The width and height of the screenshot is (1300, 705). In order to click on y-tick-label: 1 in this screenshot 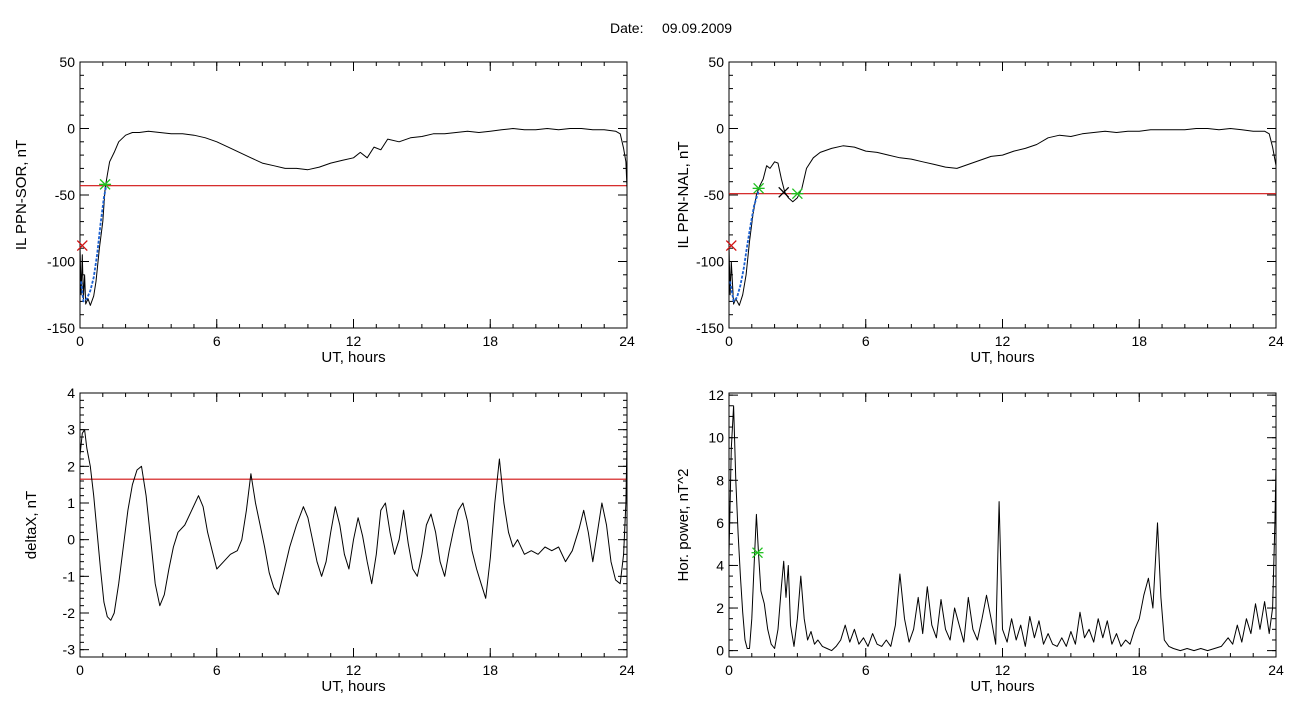, I will do `click(71, 503)`.